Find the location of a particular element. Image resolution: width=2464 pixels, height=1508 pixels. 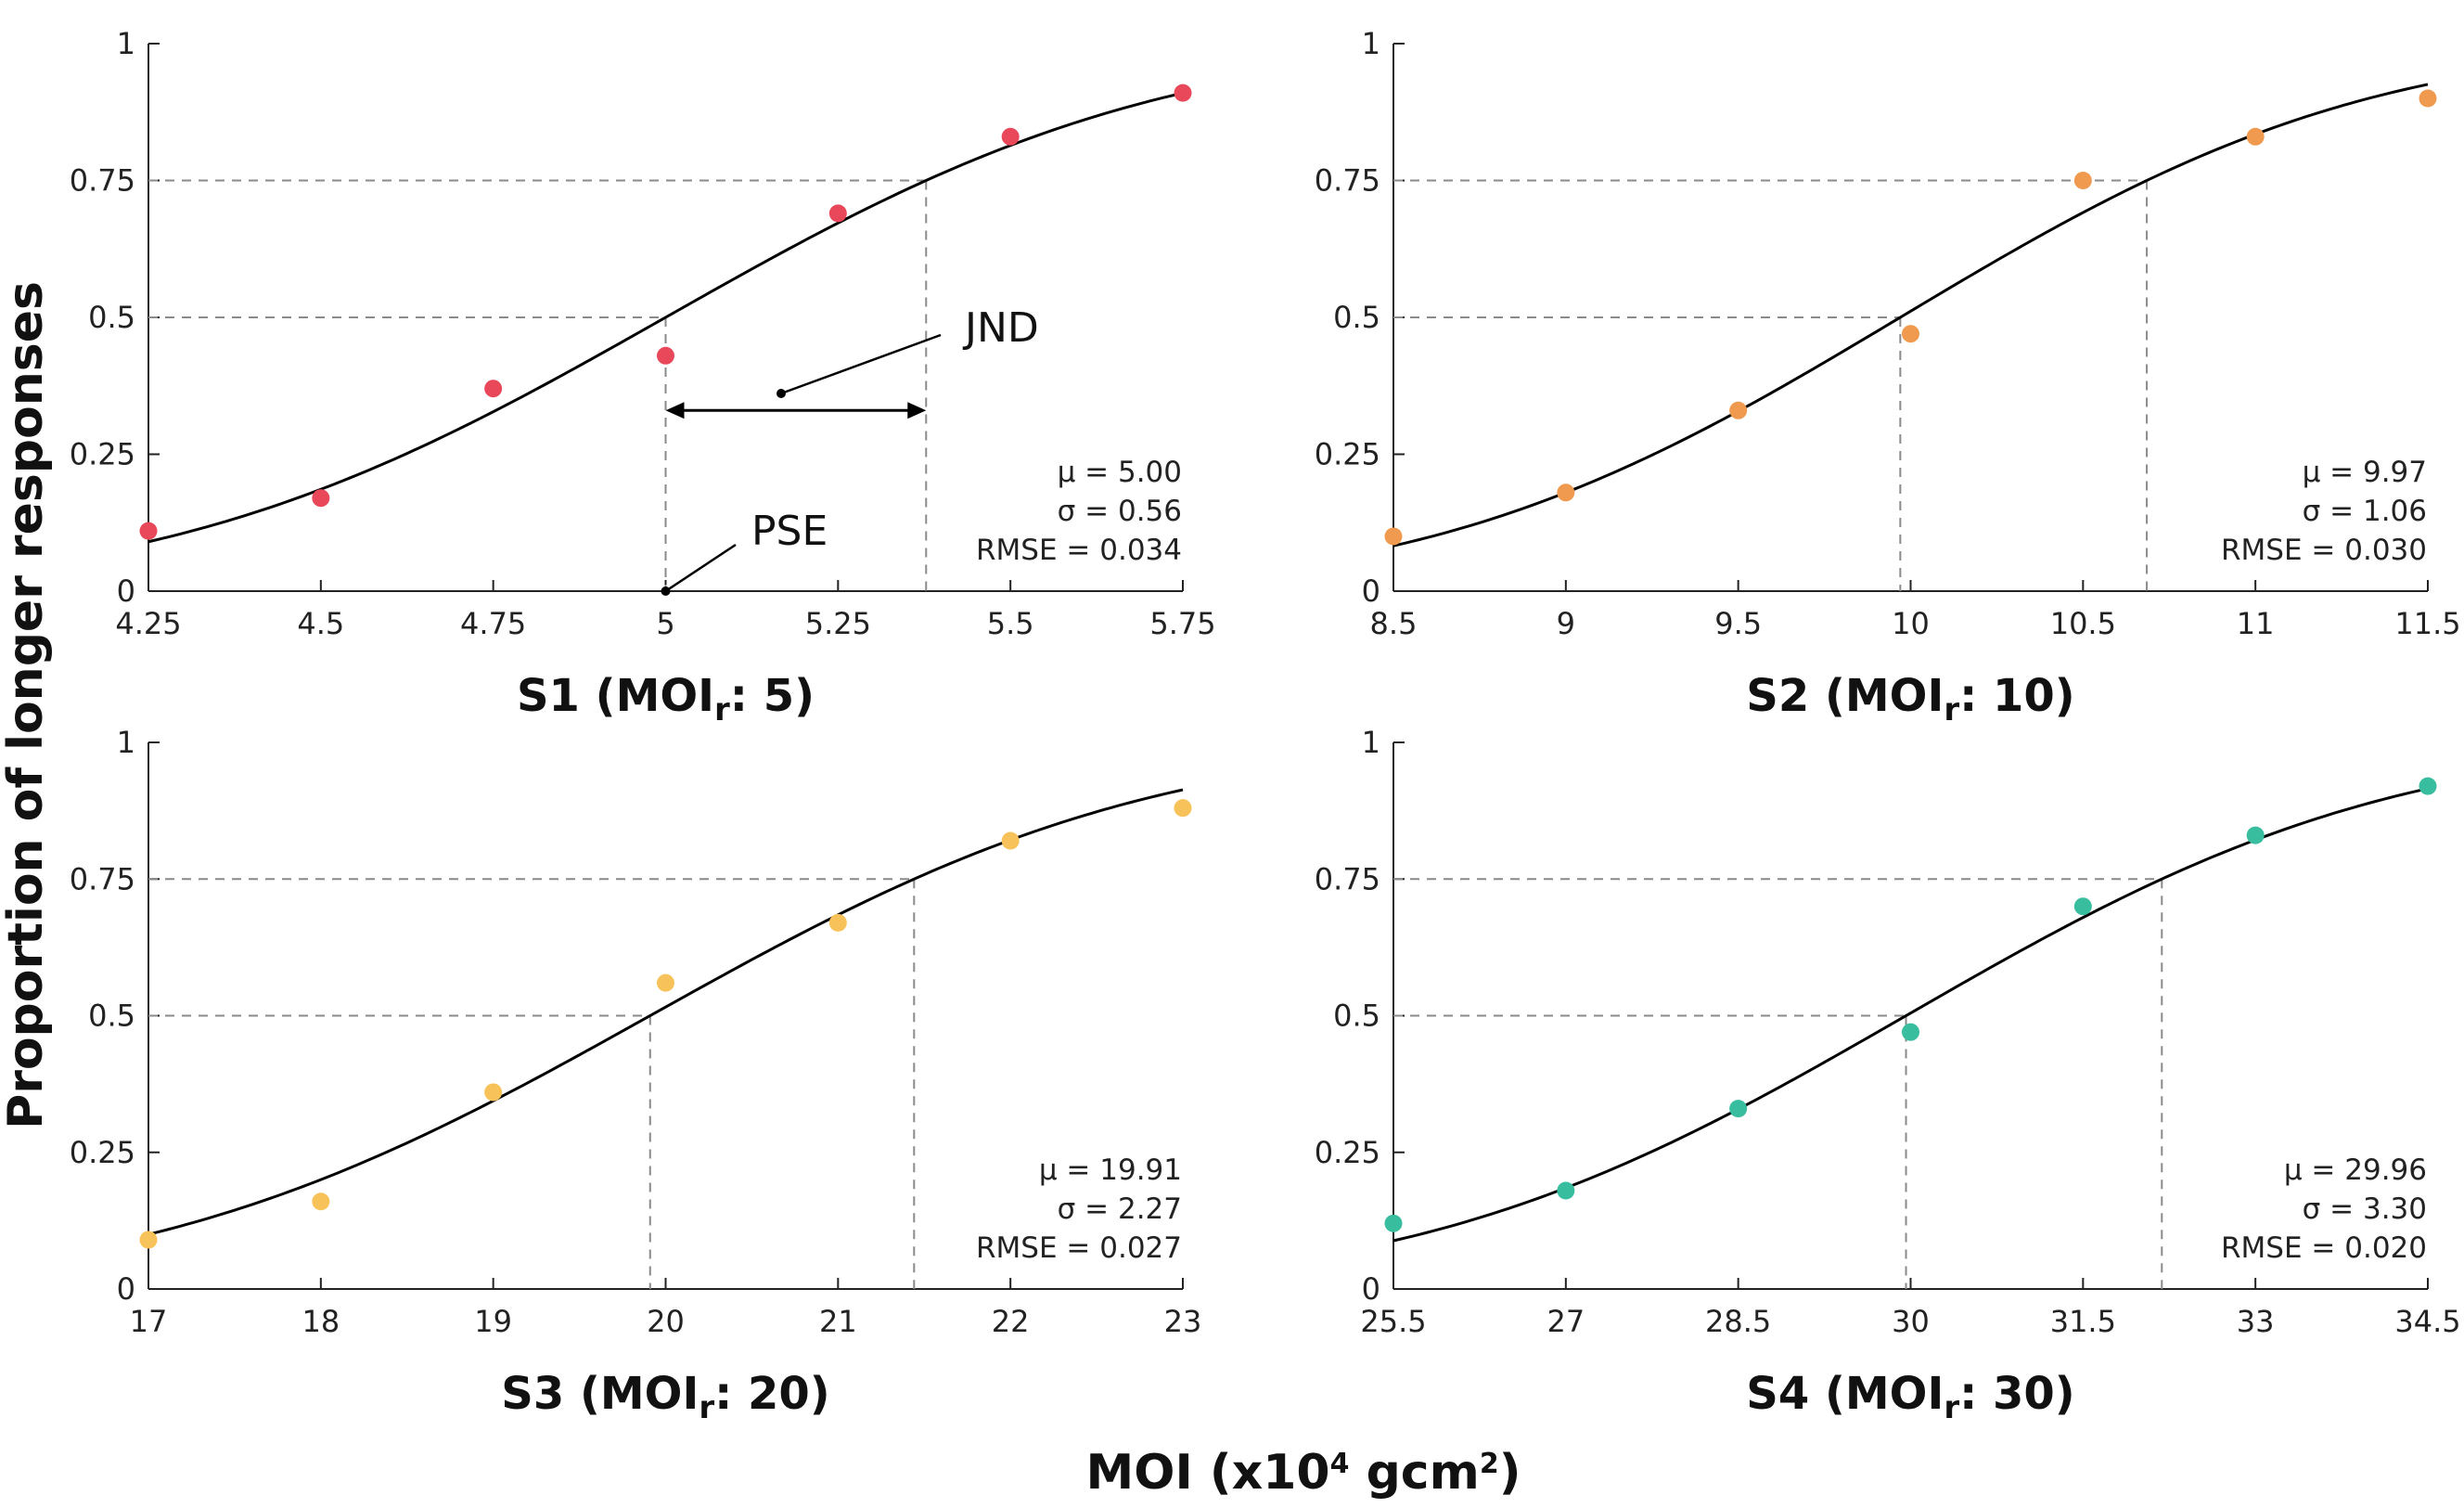

x-tick-label: 28.5 is located at coordinates (1738, 1322).